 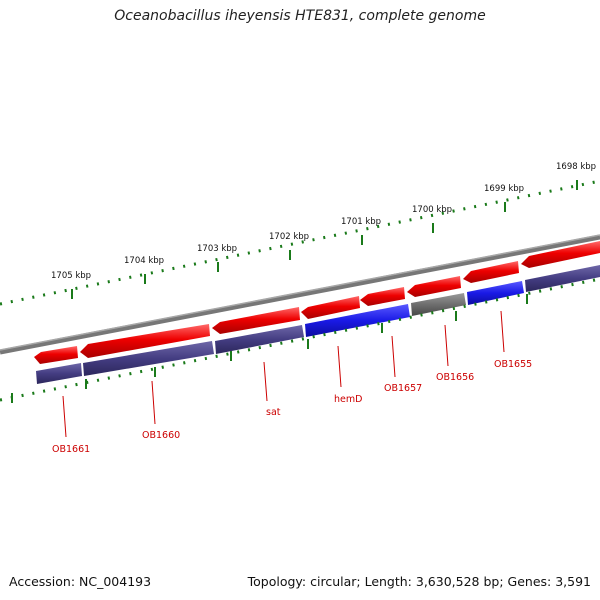 I want to click on ruler-label: 1699 kbp, so click(x=504, y=189).